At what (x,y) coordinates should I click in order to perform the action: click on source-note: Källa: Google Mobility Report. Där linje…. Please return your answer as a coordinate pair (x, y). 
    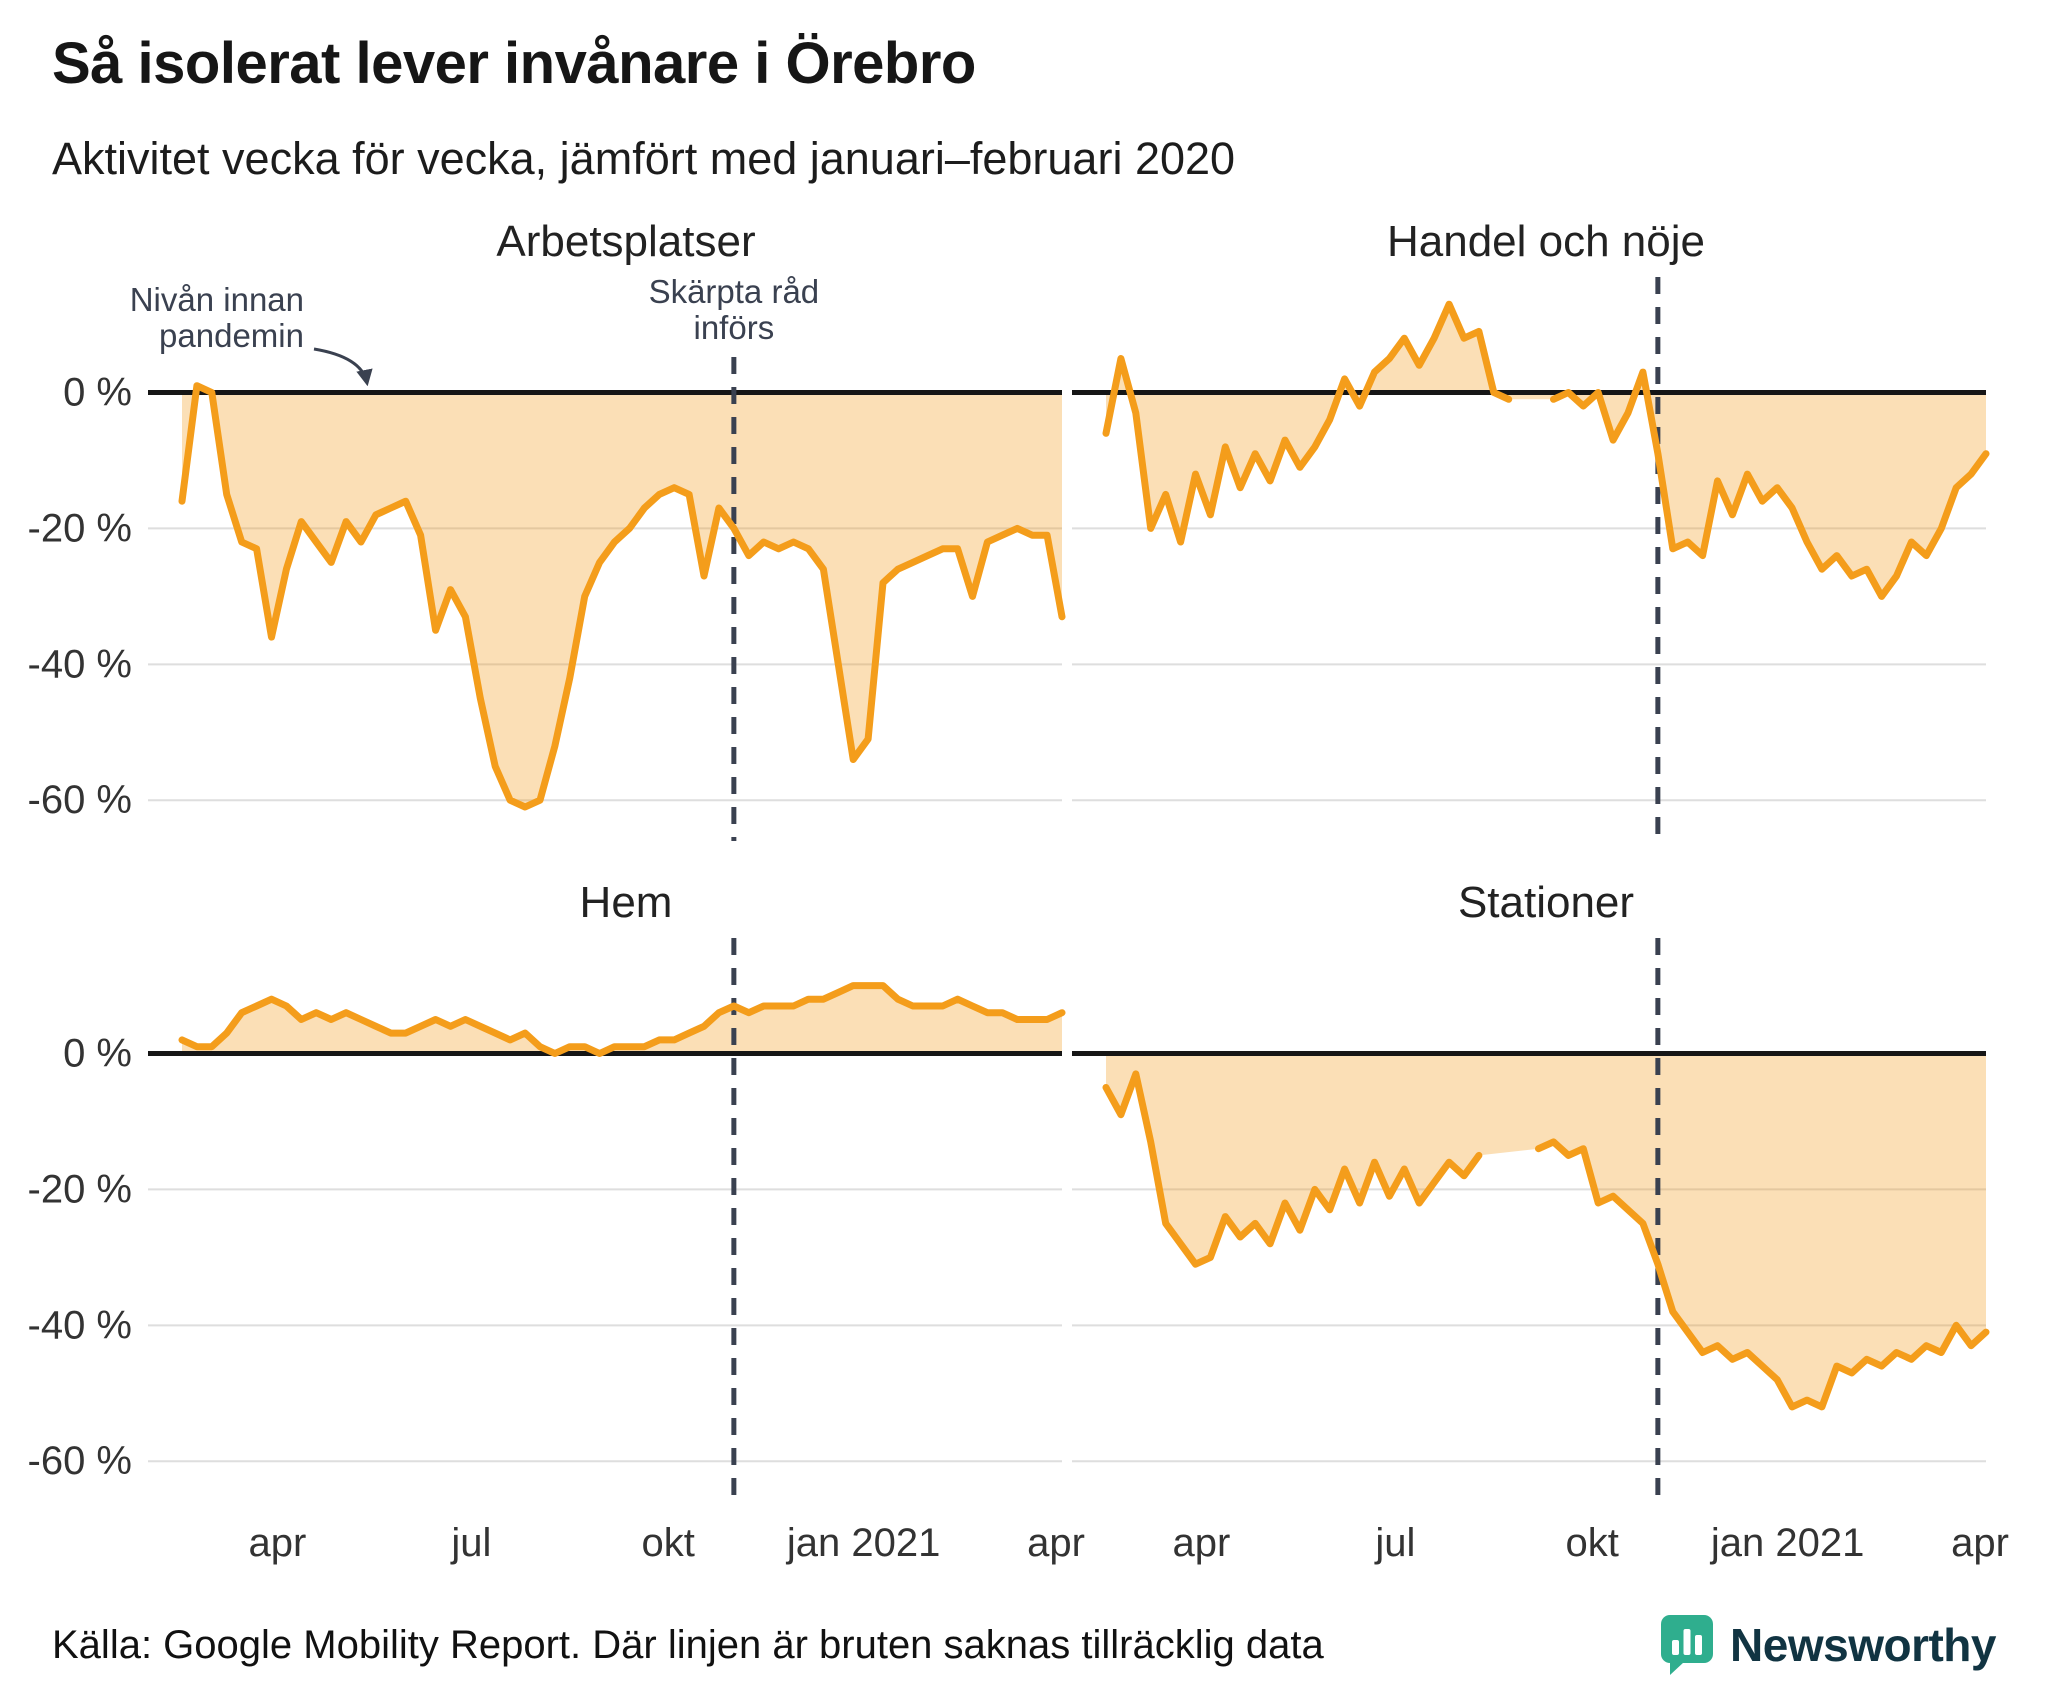
    Looking at the image, I should click on (688, 1644).